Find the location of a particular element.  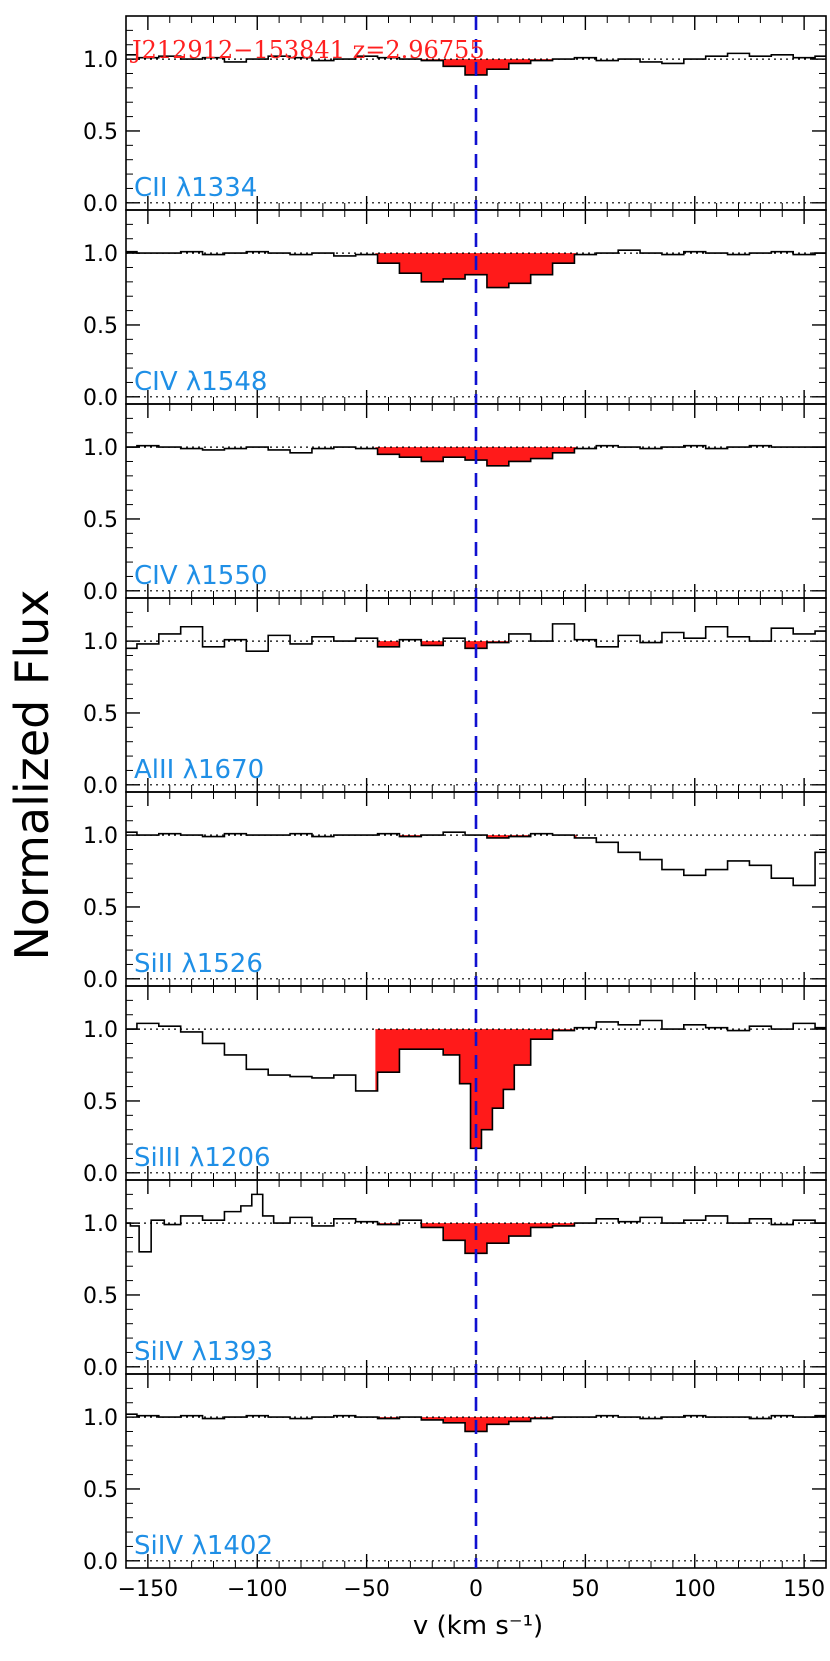

panel-8: 0.0 0.5 1.0 SiIV λ1402 is located at coordinates (455, 1474).